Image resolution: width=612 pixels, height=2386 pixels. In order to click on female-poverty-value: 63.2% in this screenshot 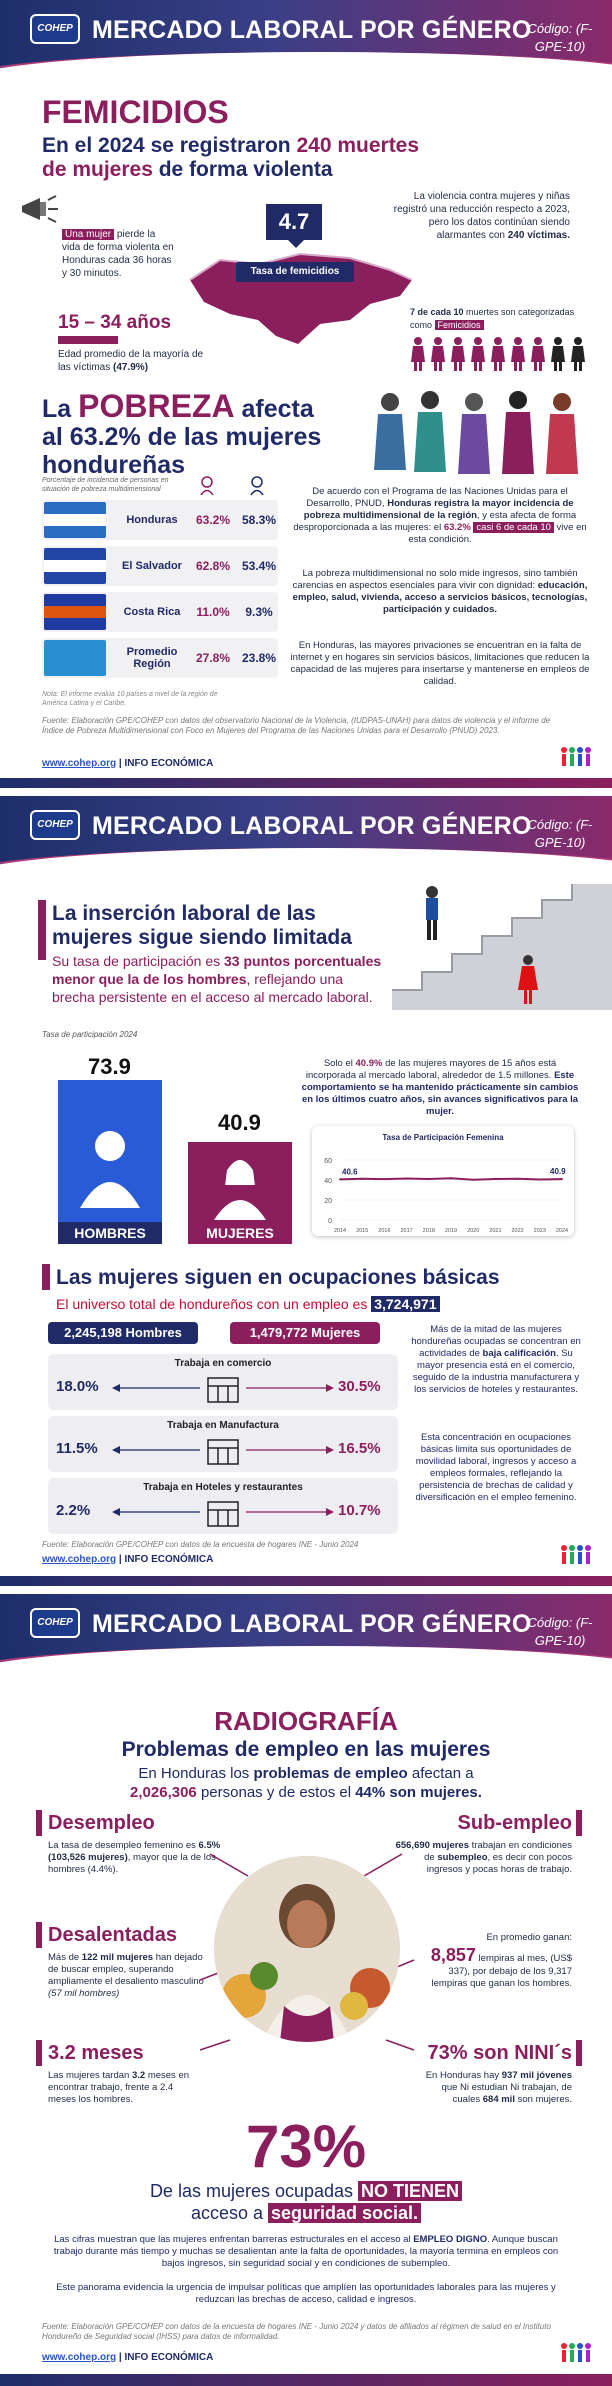, I will do `click(213, 520)`.